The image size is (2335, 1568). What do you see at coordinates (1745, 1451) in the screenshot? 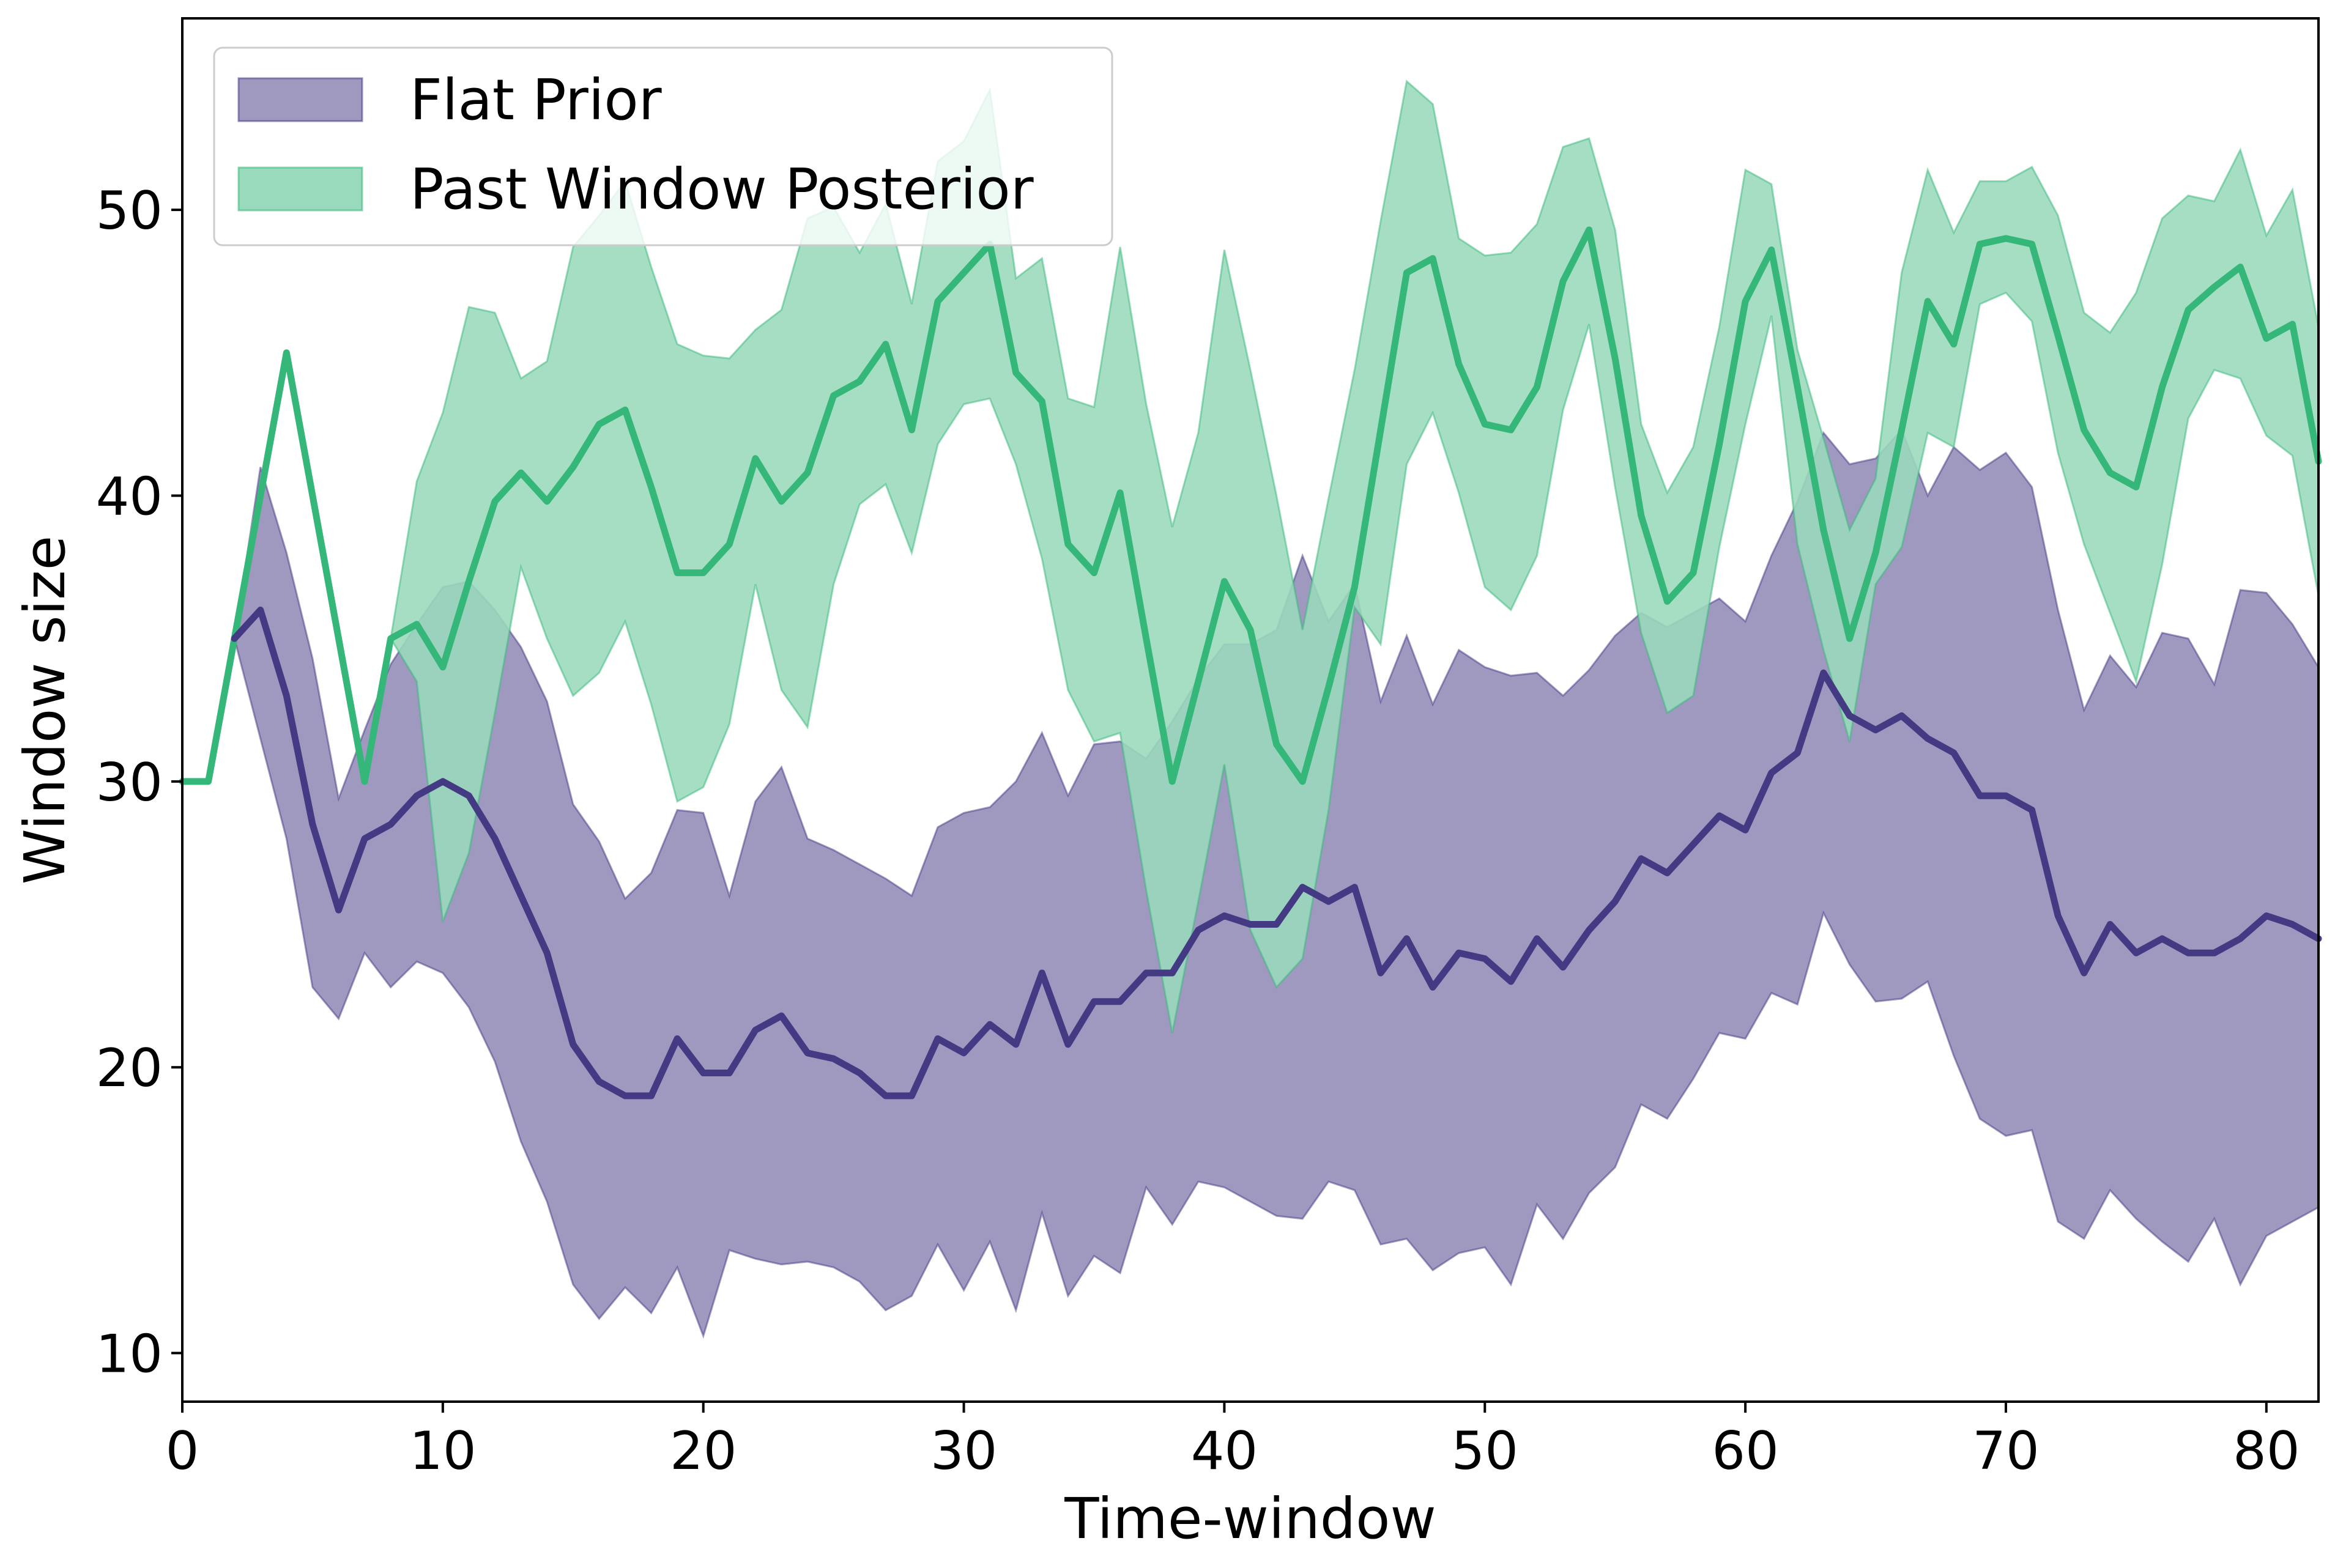
I see `x-tick-label: 60` at bounding box center [1745, 1451].